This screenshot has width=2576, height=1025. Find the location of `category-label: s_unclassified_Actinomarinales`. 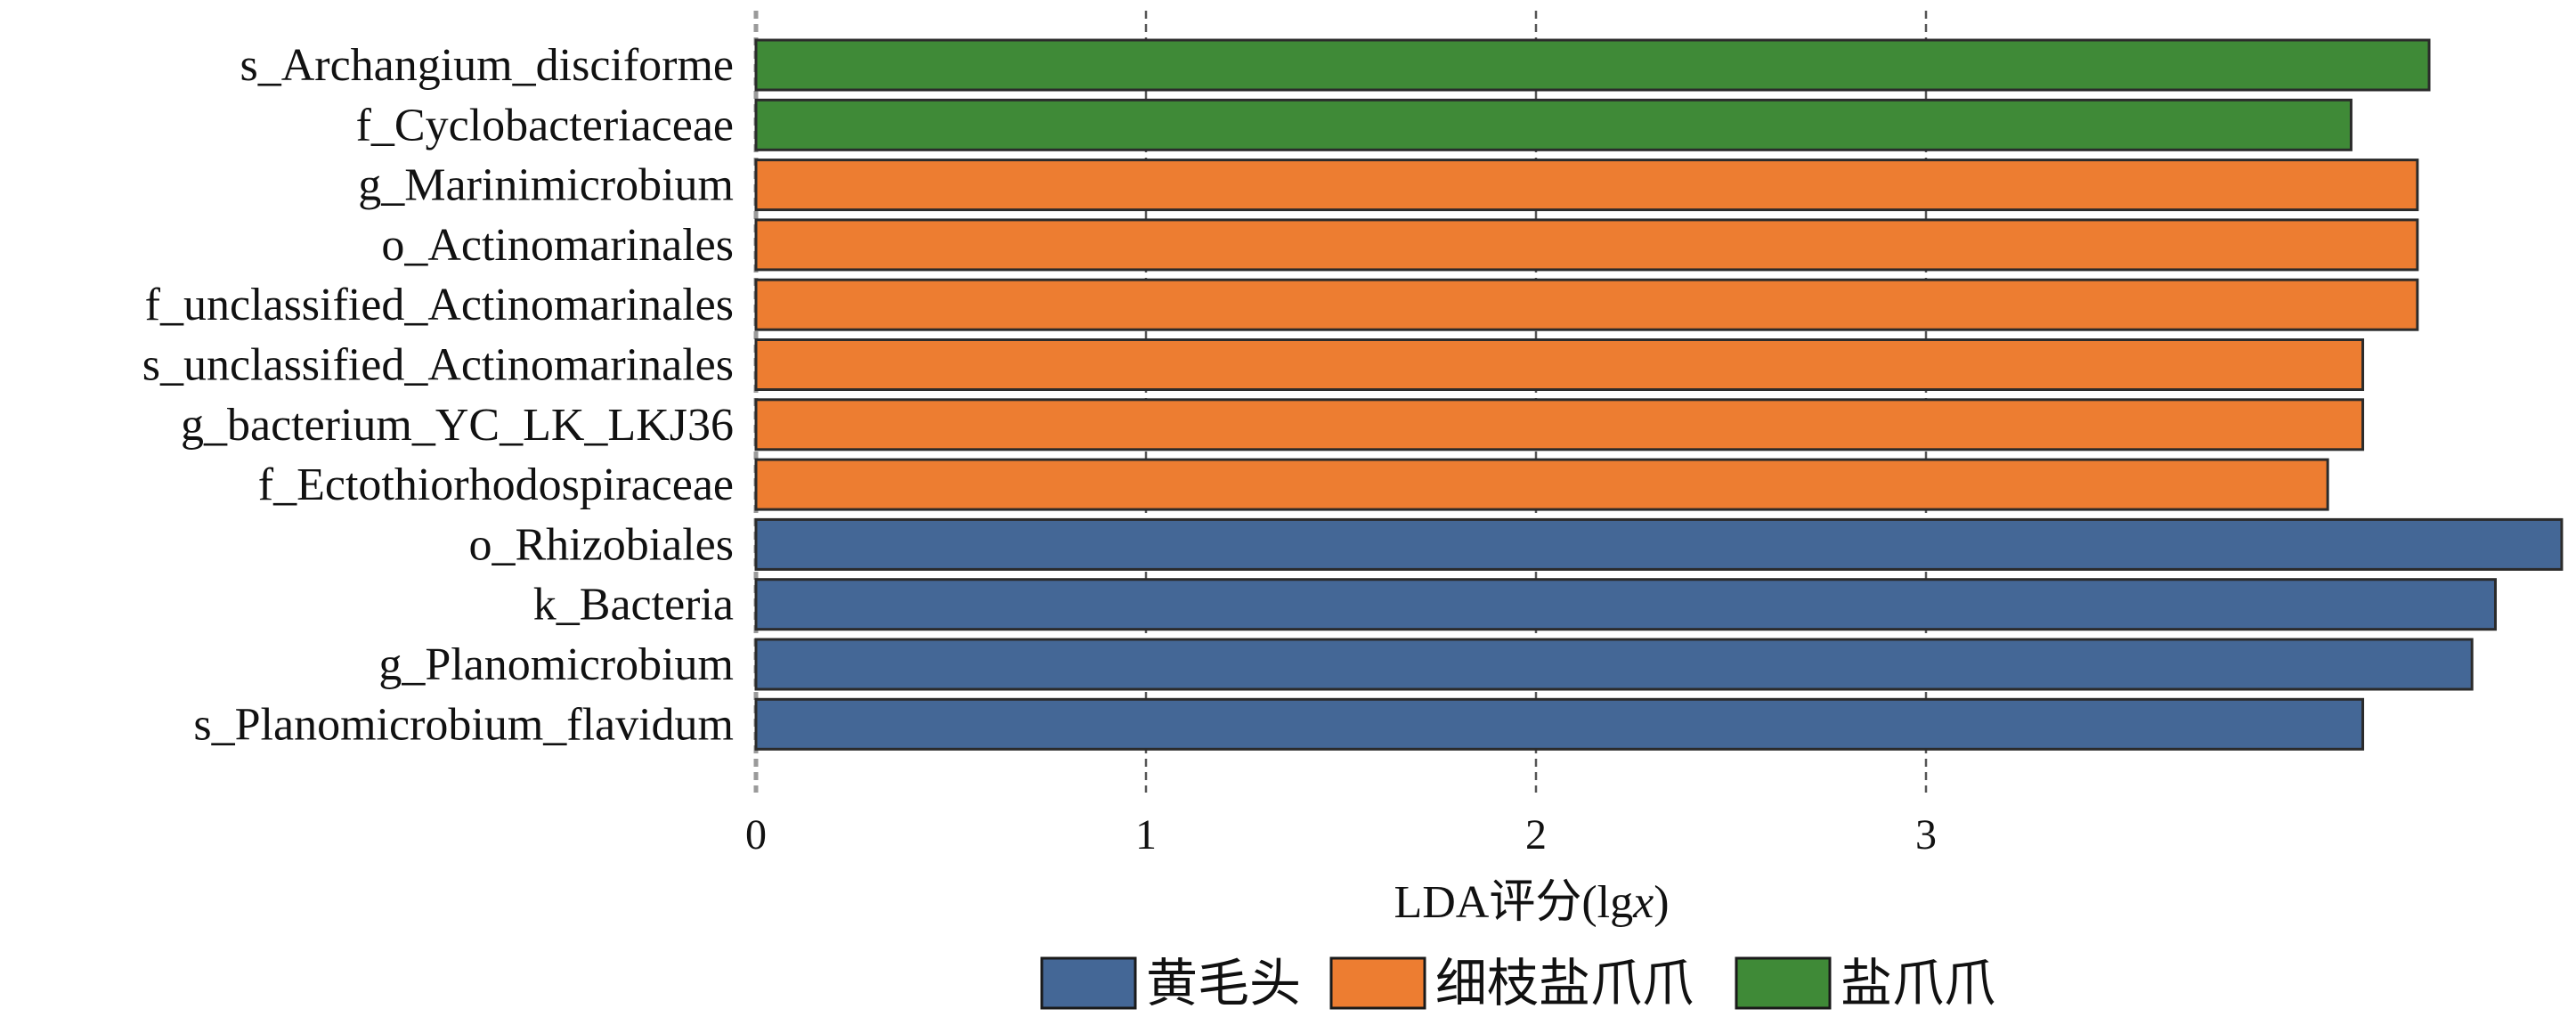

category-label: s_unclassified_Actinomarinales is located at coordinates (438, 366).